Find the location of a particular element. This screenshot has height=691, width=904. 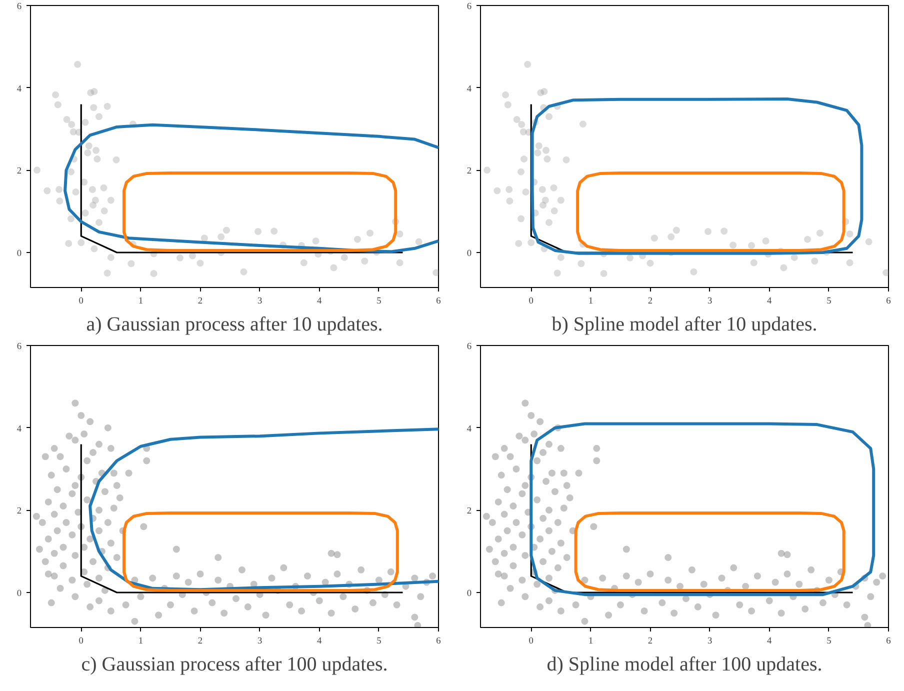

text: b) Spline model after 10 updates. is located at coordinates (685, 325).